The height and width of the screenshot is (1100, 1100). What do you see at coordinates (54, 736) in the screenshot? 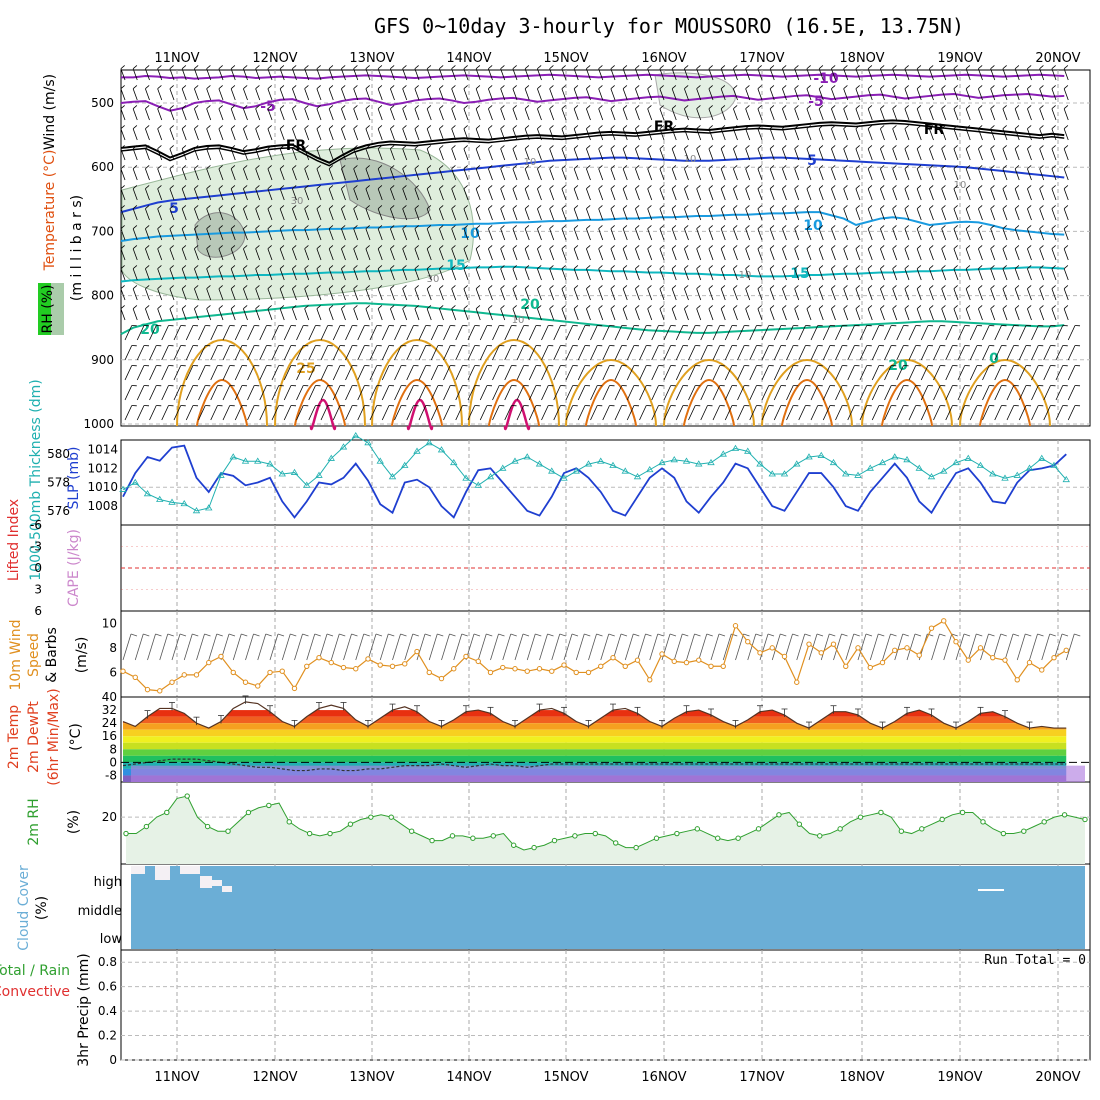
I see `temp-ylabel-c: (6hr Min/Max)` at bounding box center [54, 736].